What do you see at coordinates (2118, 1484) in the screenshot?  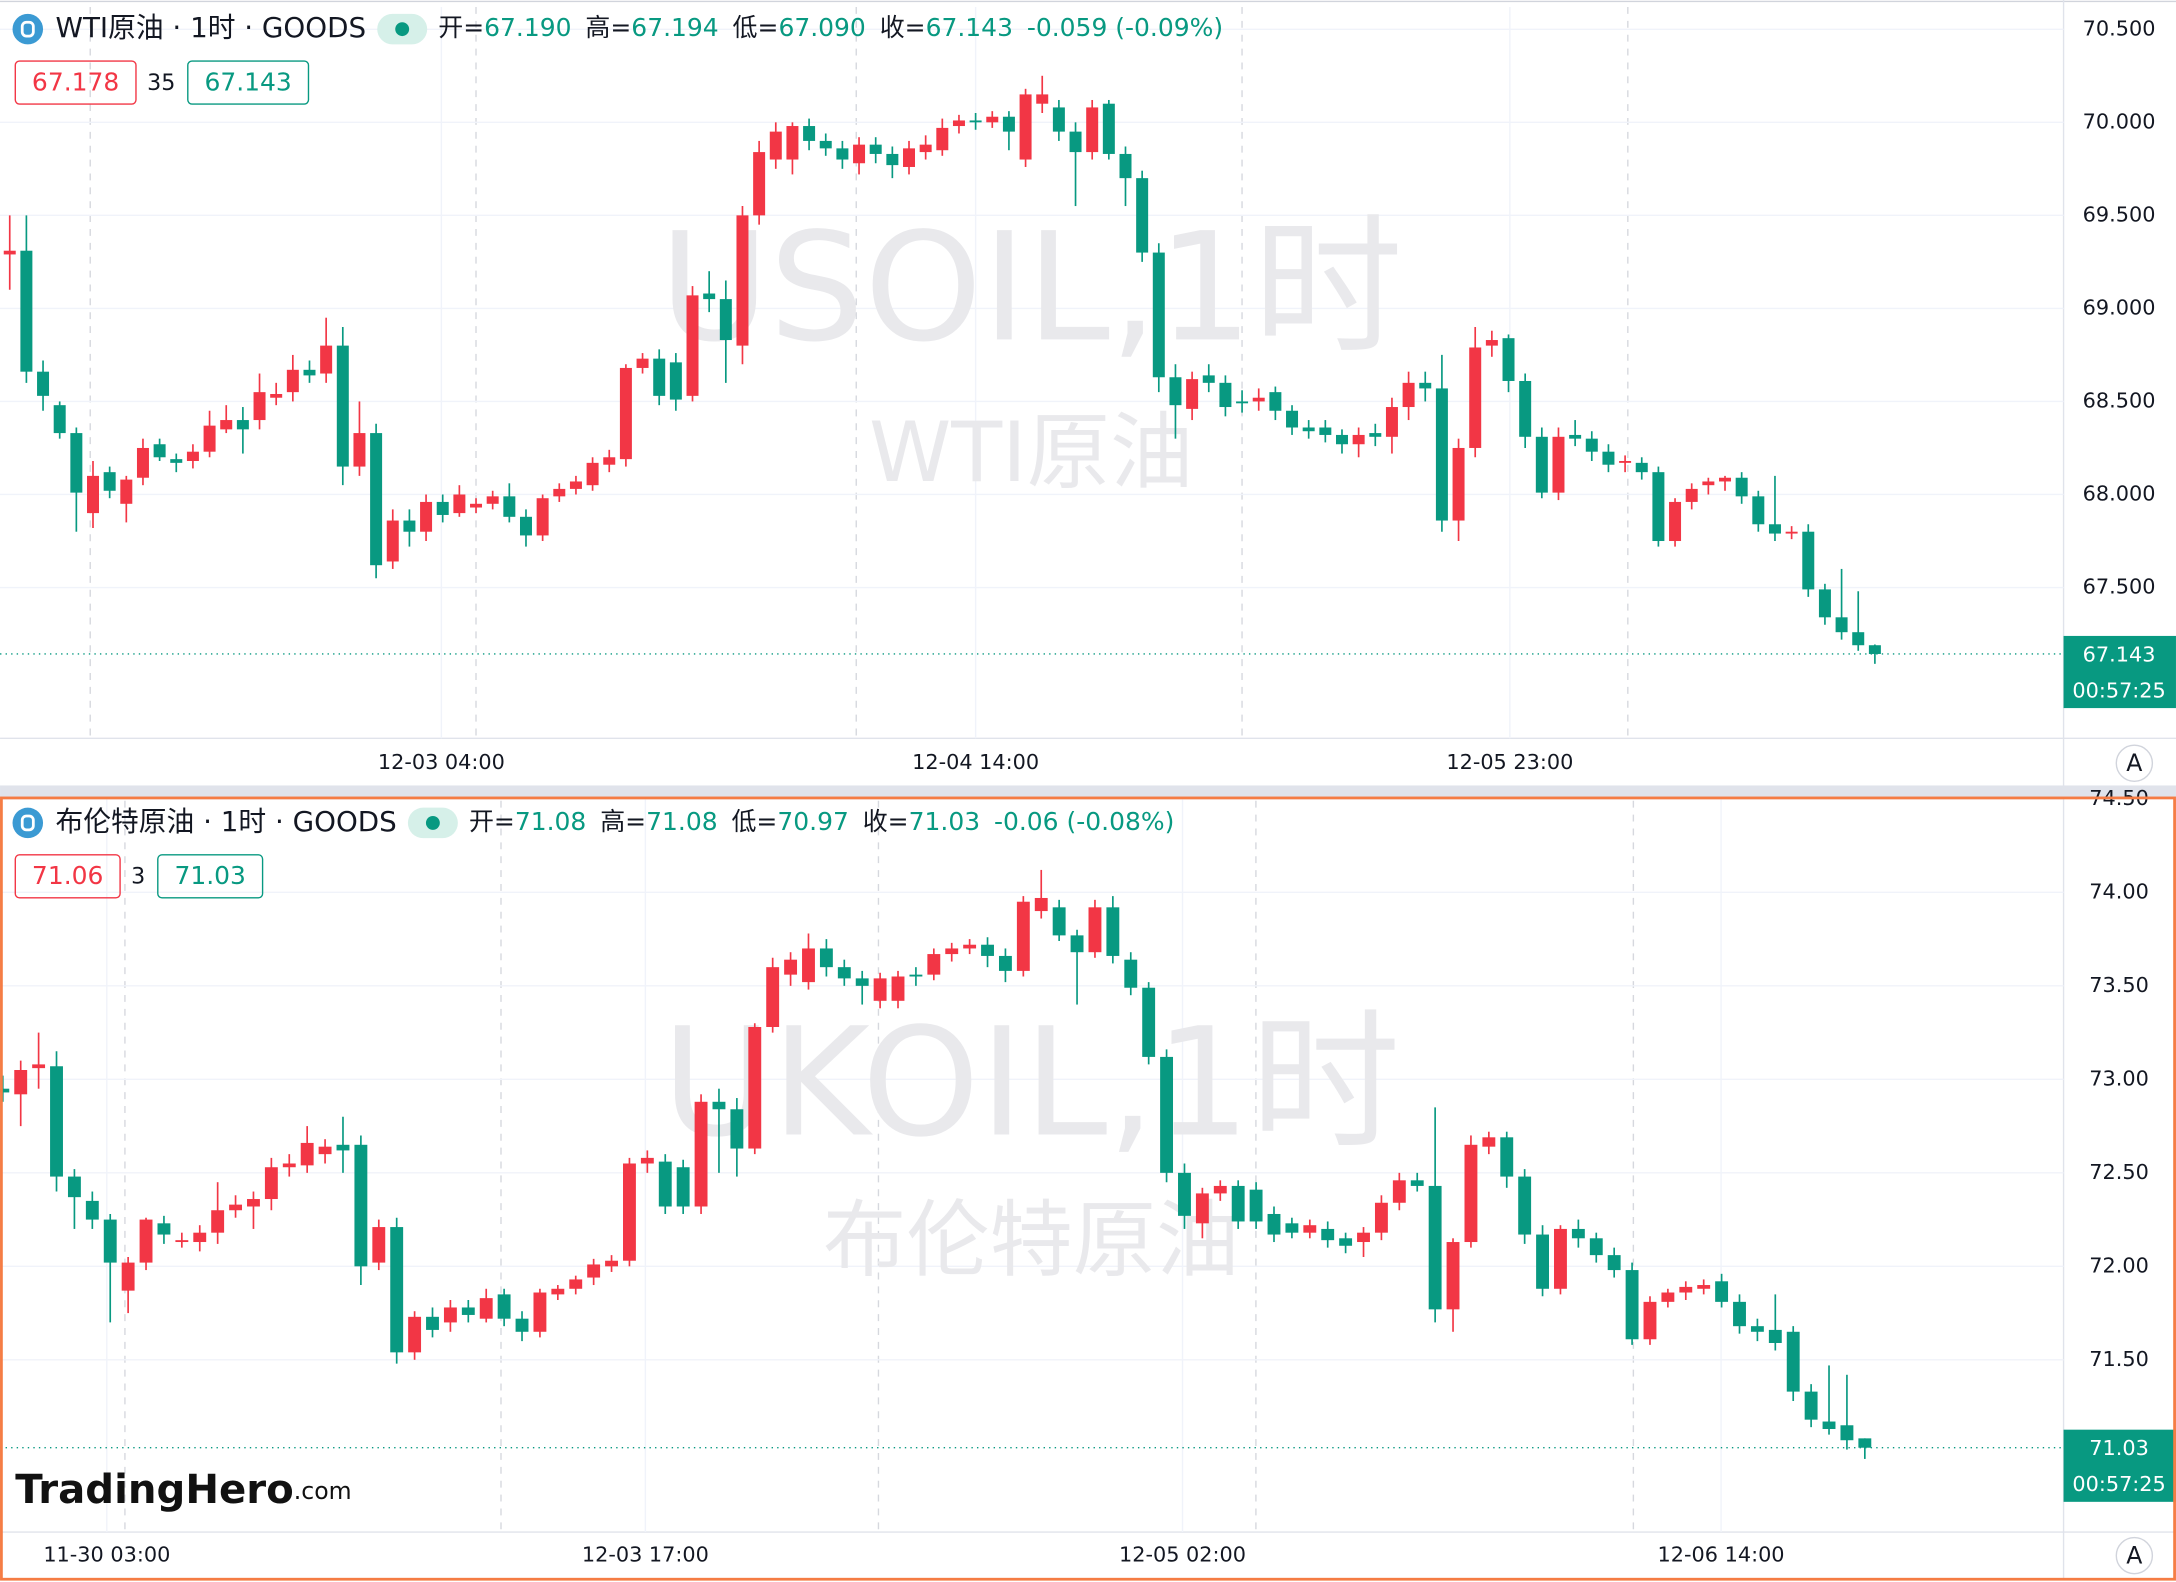 I see `countdown: 00:57:25` at bounding box center [2118, 1484].